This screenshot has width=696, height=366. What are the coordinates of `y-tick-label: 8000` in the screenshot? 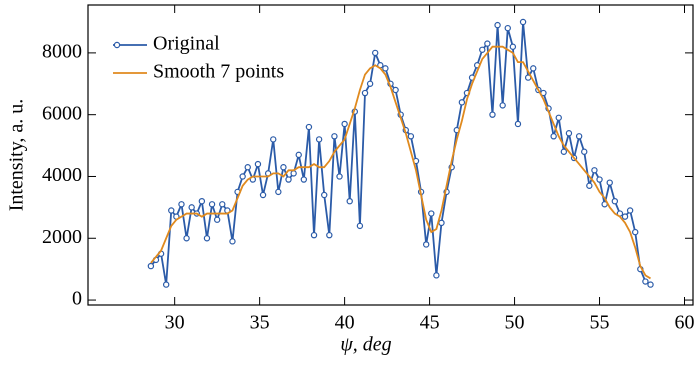 It's located at (62, 51).